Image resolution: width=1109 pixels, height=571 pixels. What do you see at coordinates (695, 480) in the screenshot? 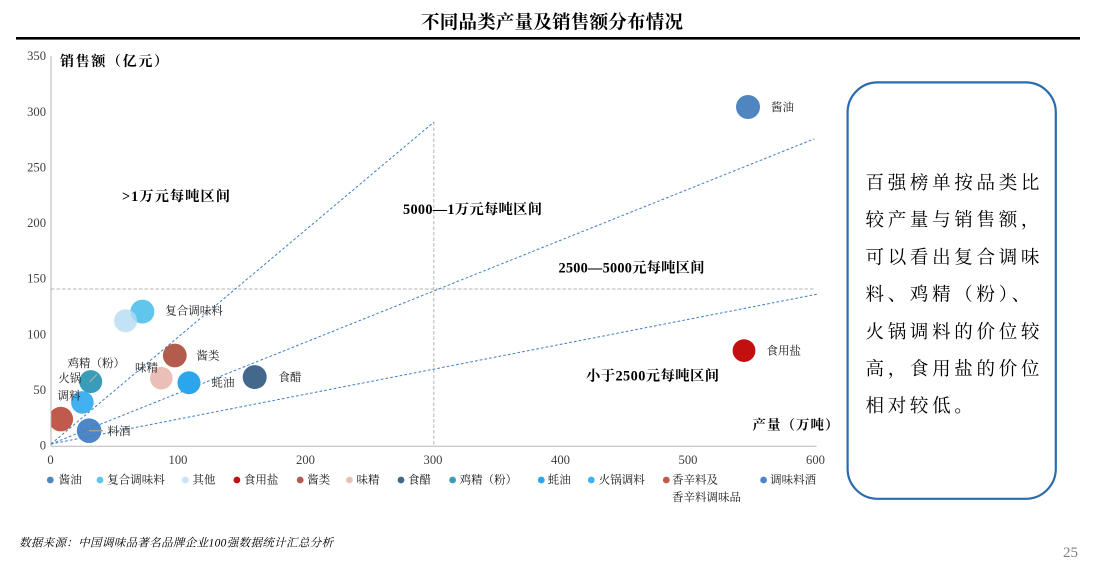
I see `svg-text: 香辛料及` at bounding box center [695, 480].